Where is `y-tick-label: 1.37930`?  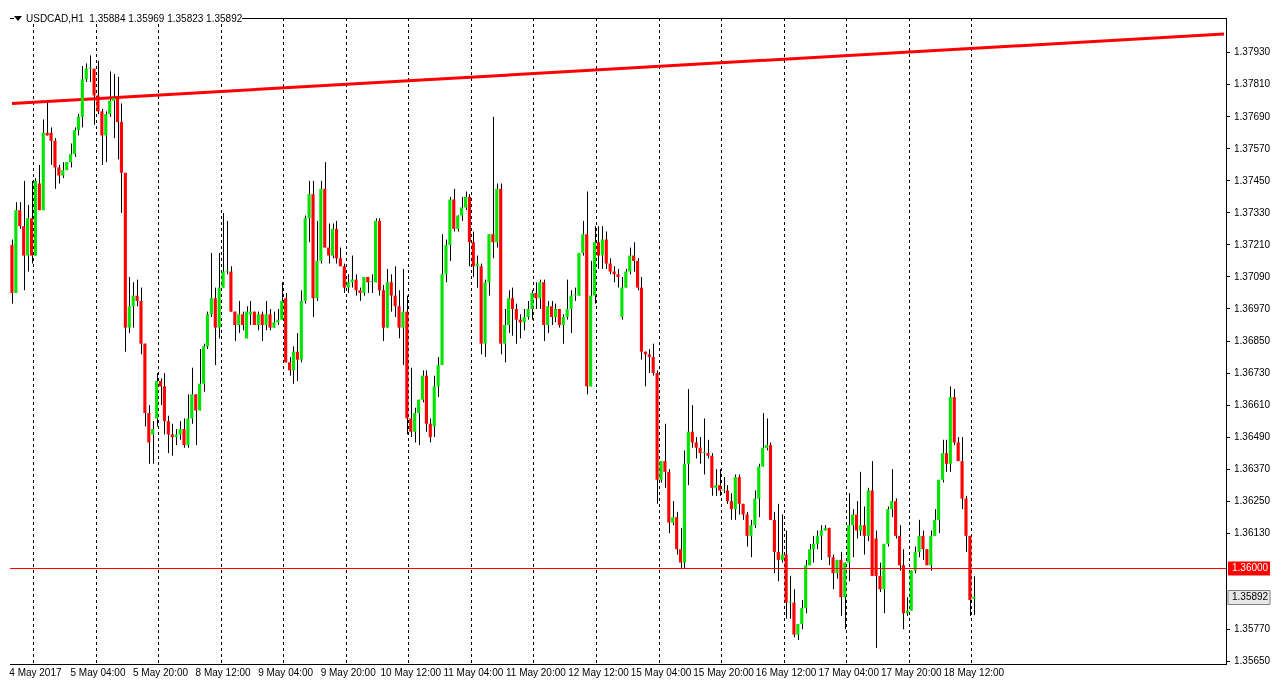 y-tick-label: 1.37930 is located at coordinates (1252, 52).